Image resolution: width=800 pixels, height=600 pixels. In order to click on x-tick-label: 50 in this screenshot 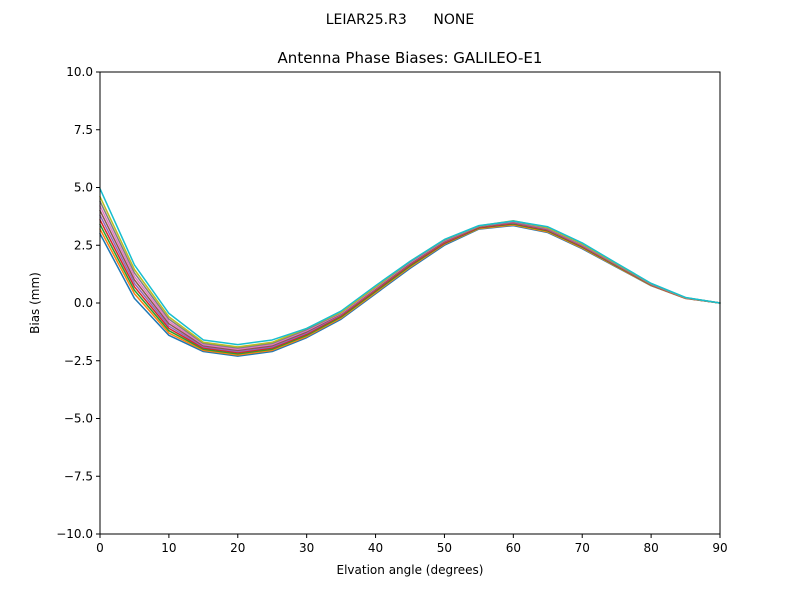, I will do `click(444, 548)`.